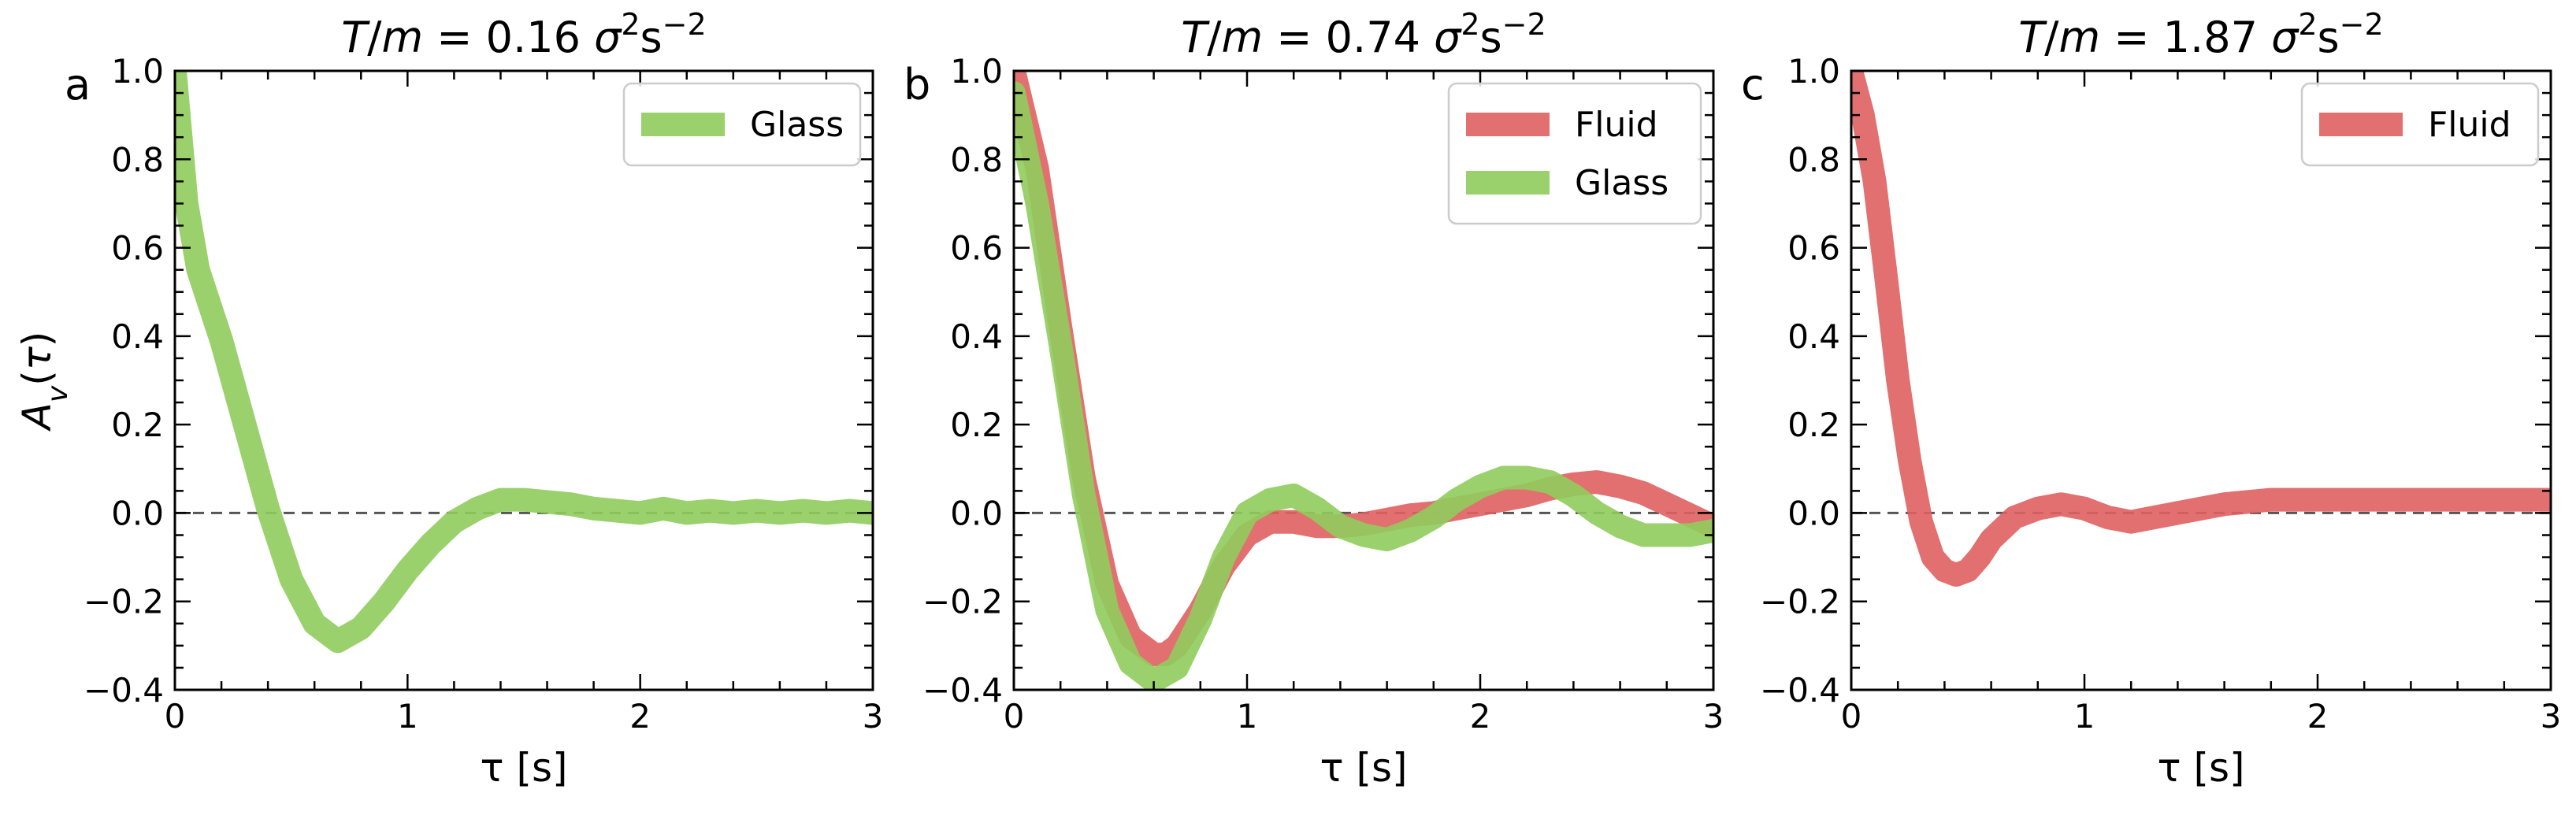 This screenshot has width=2576, height=819. Describe the element at coordinates (2200, 34) in the screenshot. I see `panel-title: T/m = 1.87 σ2s−2` at that location.